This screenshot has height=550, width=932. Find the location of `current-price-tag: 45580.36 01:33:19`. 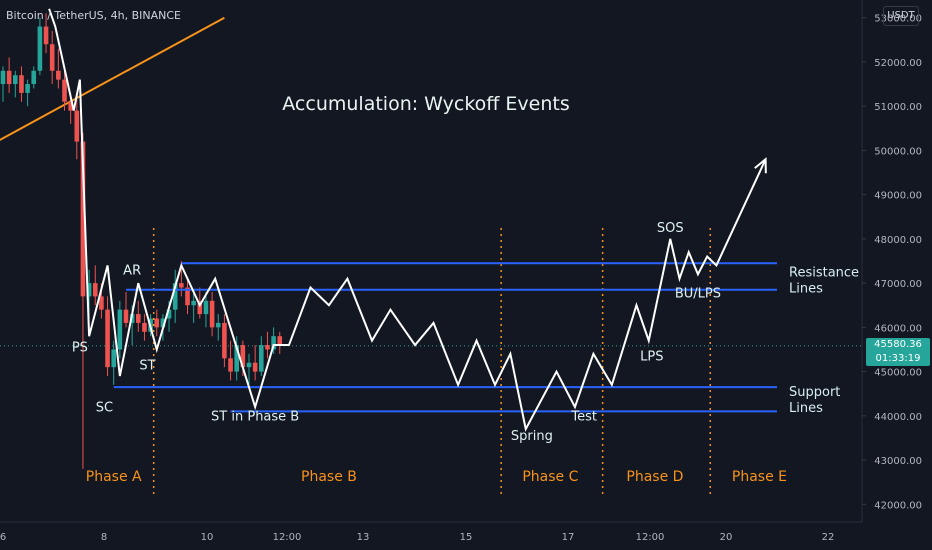

current-price-tag: 45580.36 01:33:19 is located at coordinates (898, 352).